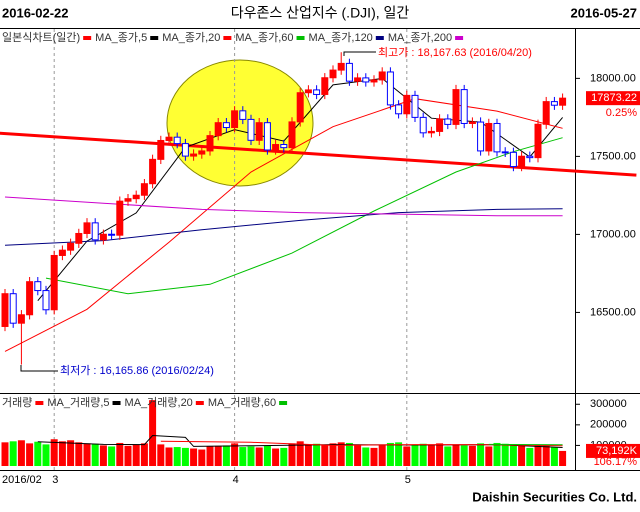 This screenshot has height=512, width=640. I want to click on high-pointer, so click(359, 53).